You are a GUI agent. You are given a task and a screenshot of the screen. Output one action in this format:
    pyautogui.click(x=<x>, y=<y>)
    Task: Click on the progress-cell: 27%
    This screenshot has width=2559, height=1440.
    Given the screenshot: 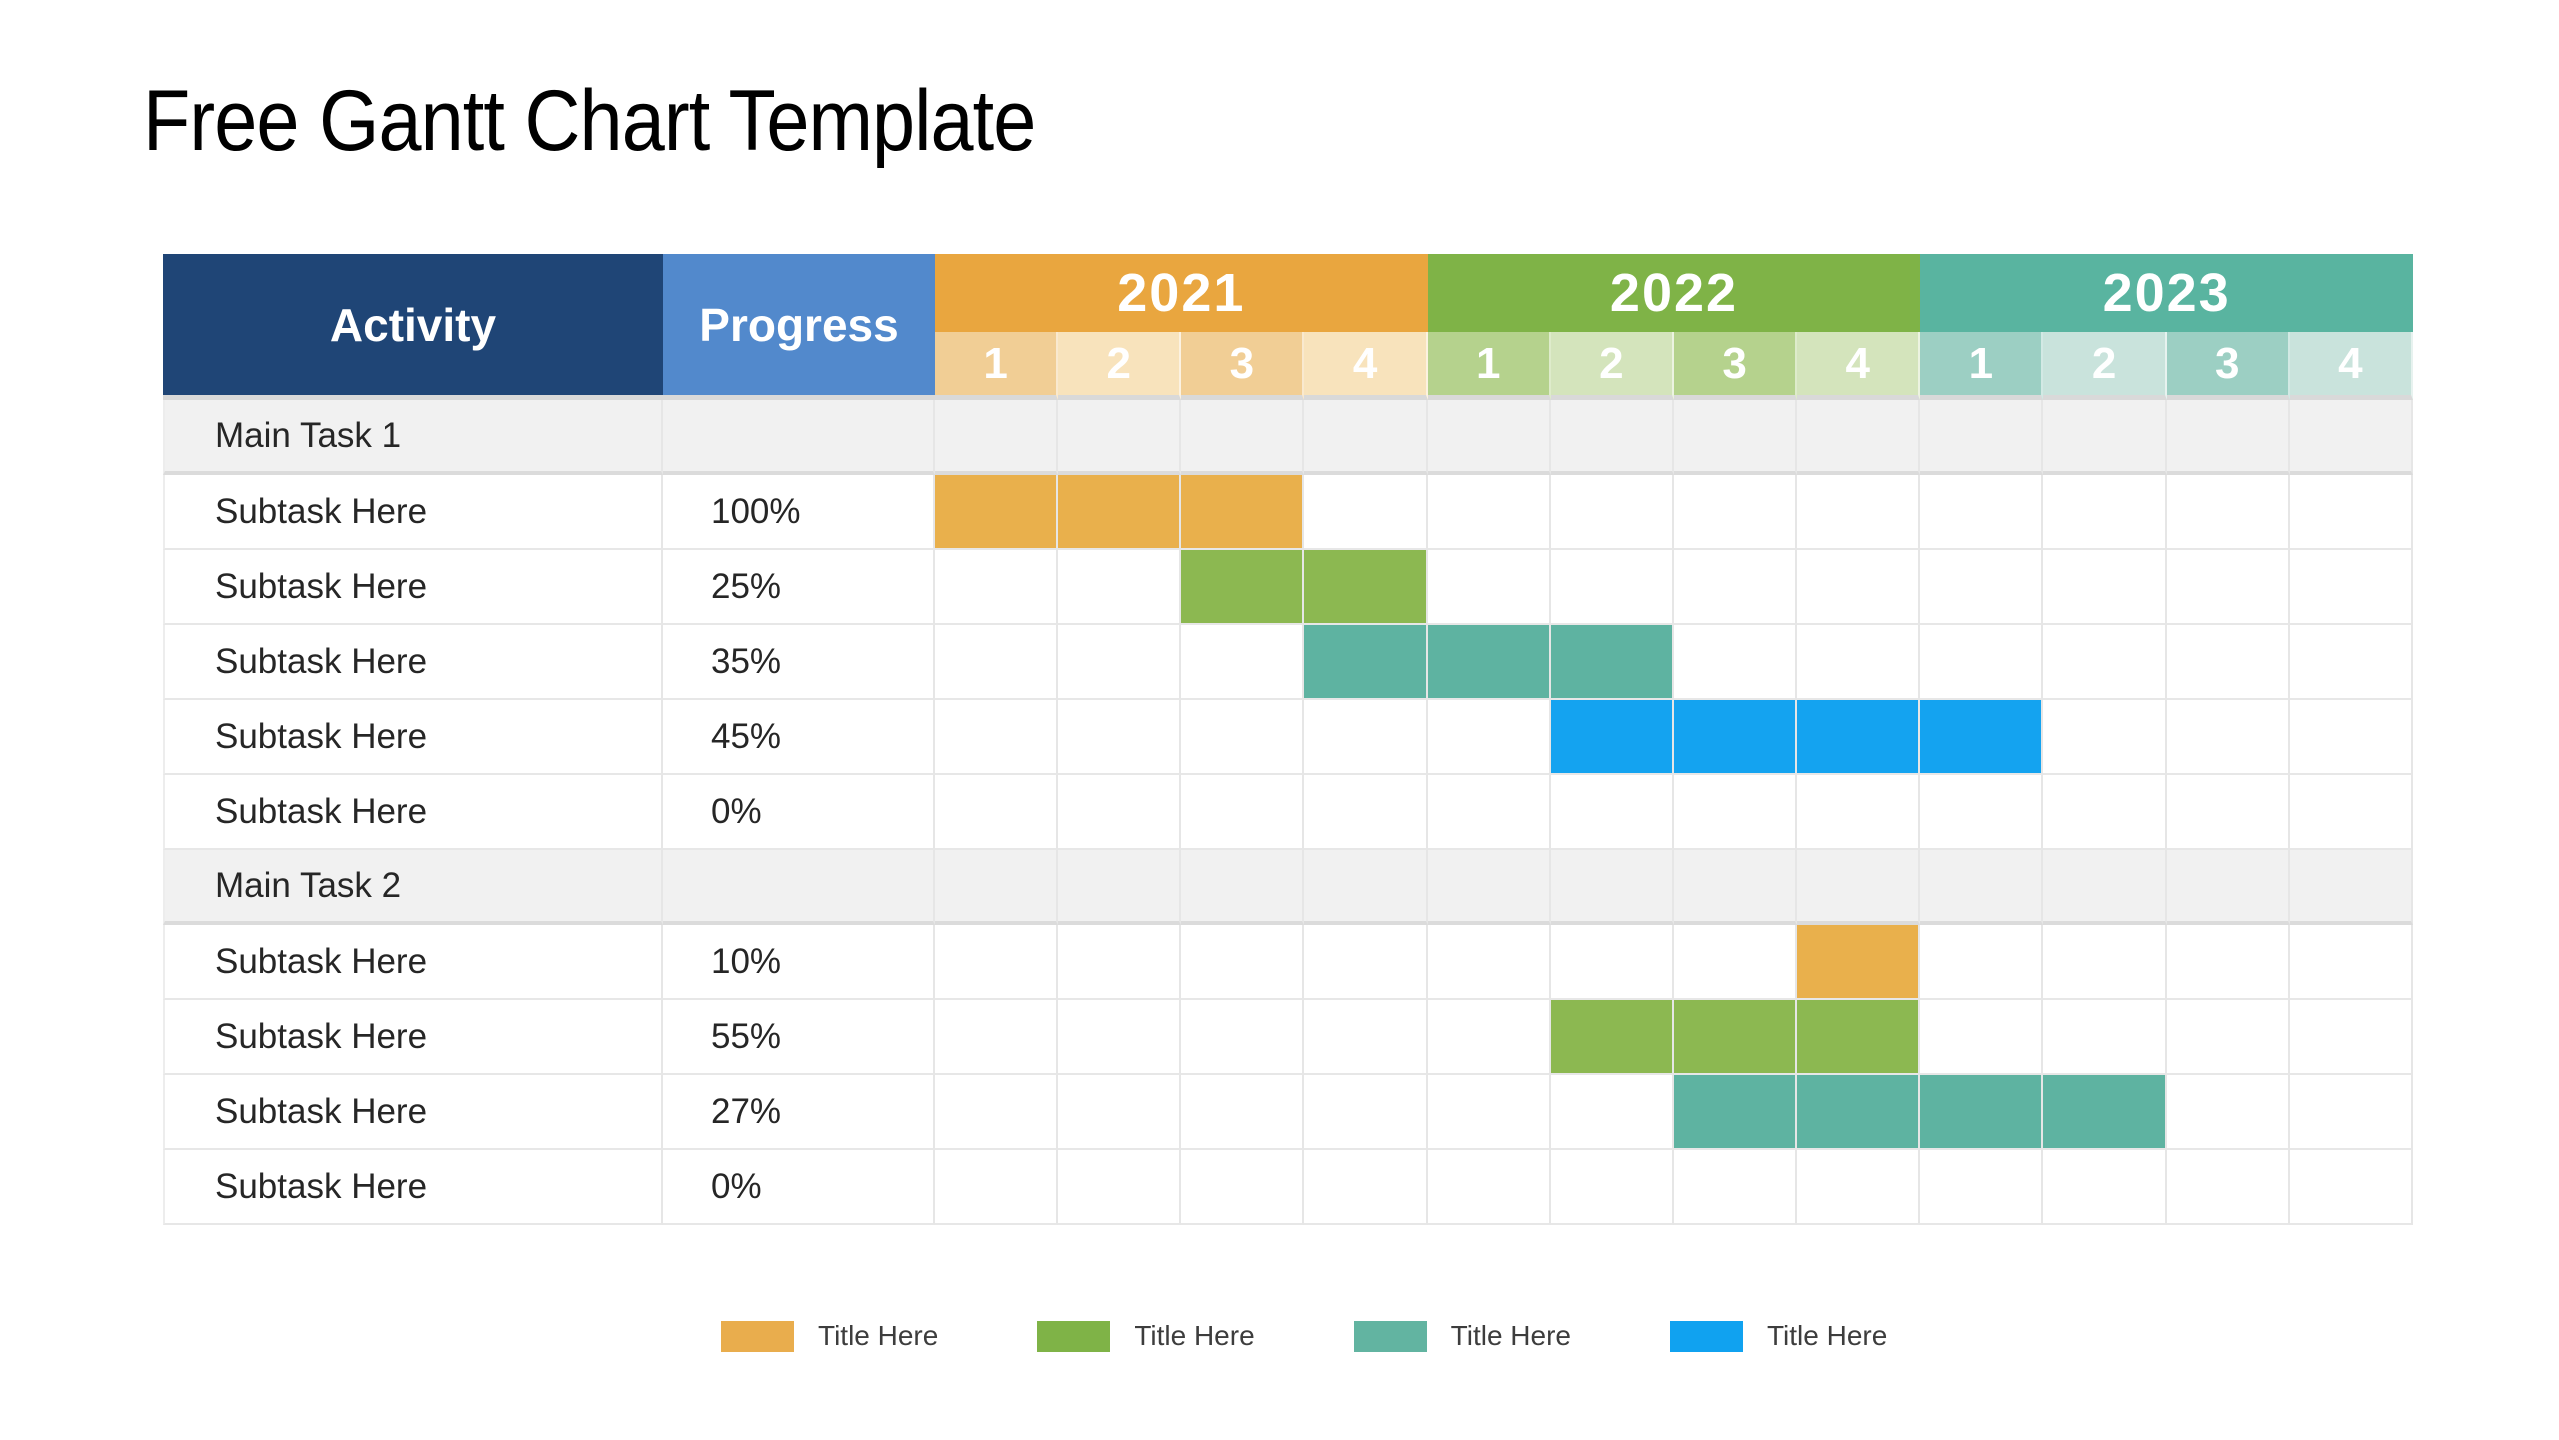 What is the action you would take?
    pyautogui.click(x=799, y=1112)
    